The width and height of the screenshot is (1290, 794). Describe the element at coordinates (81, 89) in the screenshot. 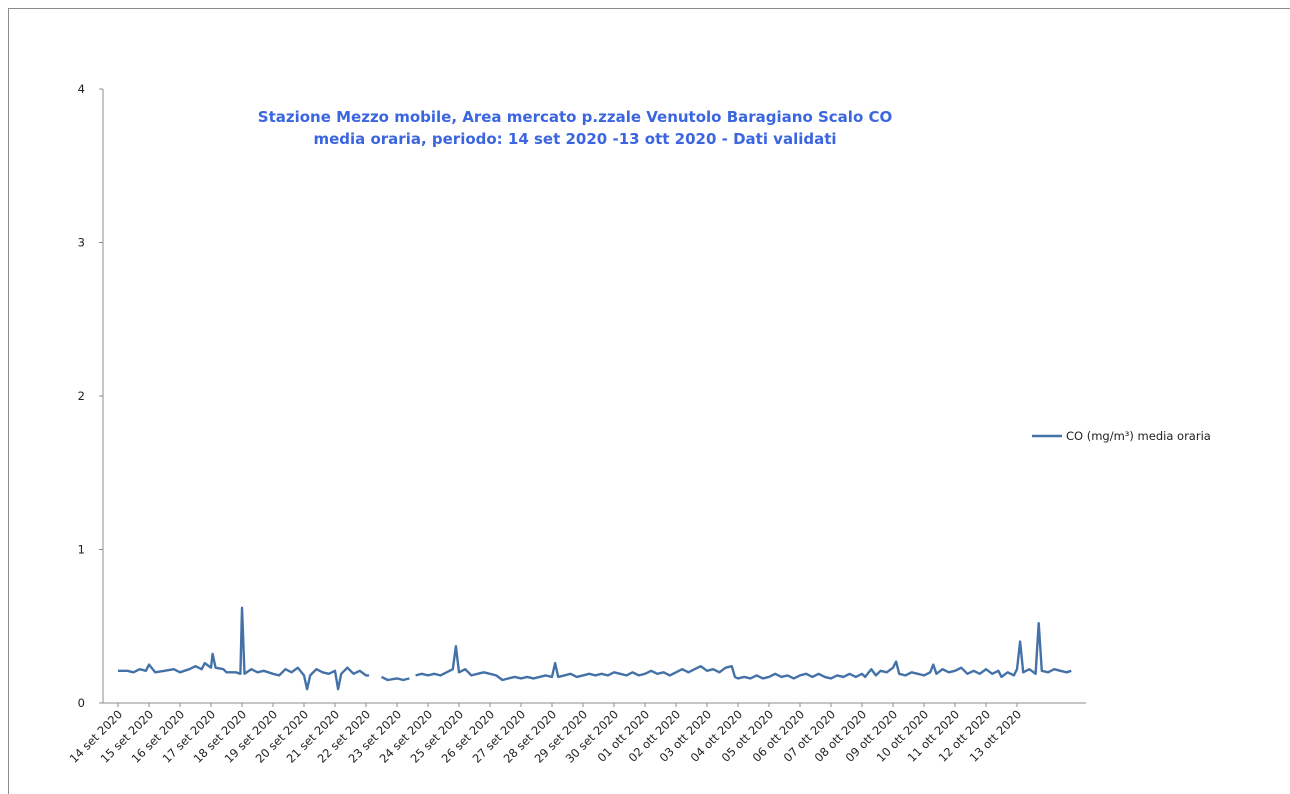

I see `y-tick-label: 4` at that location.